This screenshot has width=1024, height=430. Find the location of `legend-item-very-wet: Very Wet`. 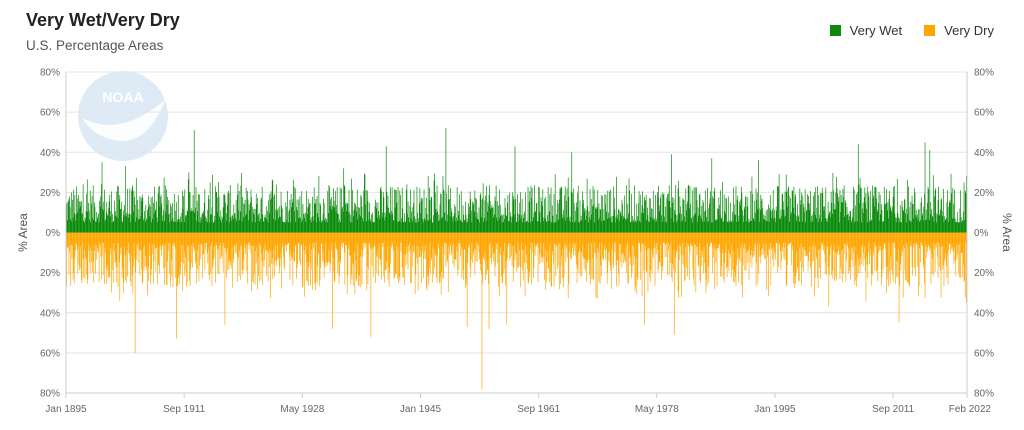

legend-item-very-wet: Very Wet is located at coordinates (865, 30).